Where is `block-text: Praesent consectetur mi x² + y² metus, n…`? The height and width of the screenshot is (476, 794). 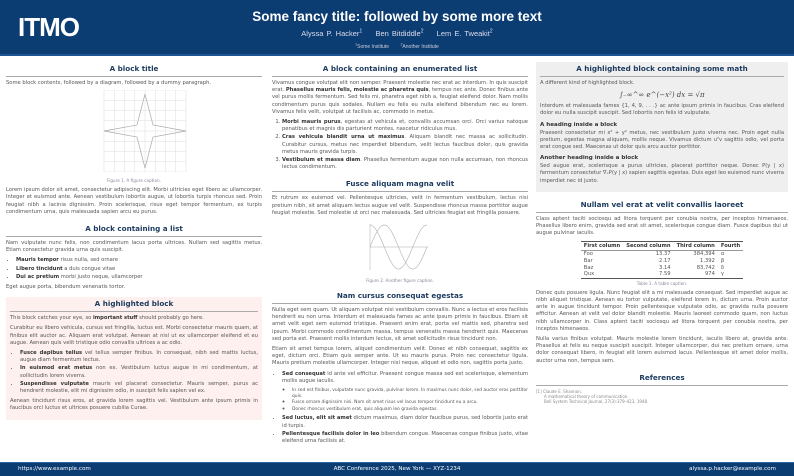 block-text: Praesent consectetur mi x² + y² metus, n… is located at coordinates (662, 140).